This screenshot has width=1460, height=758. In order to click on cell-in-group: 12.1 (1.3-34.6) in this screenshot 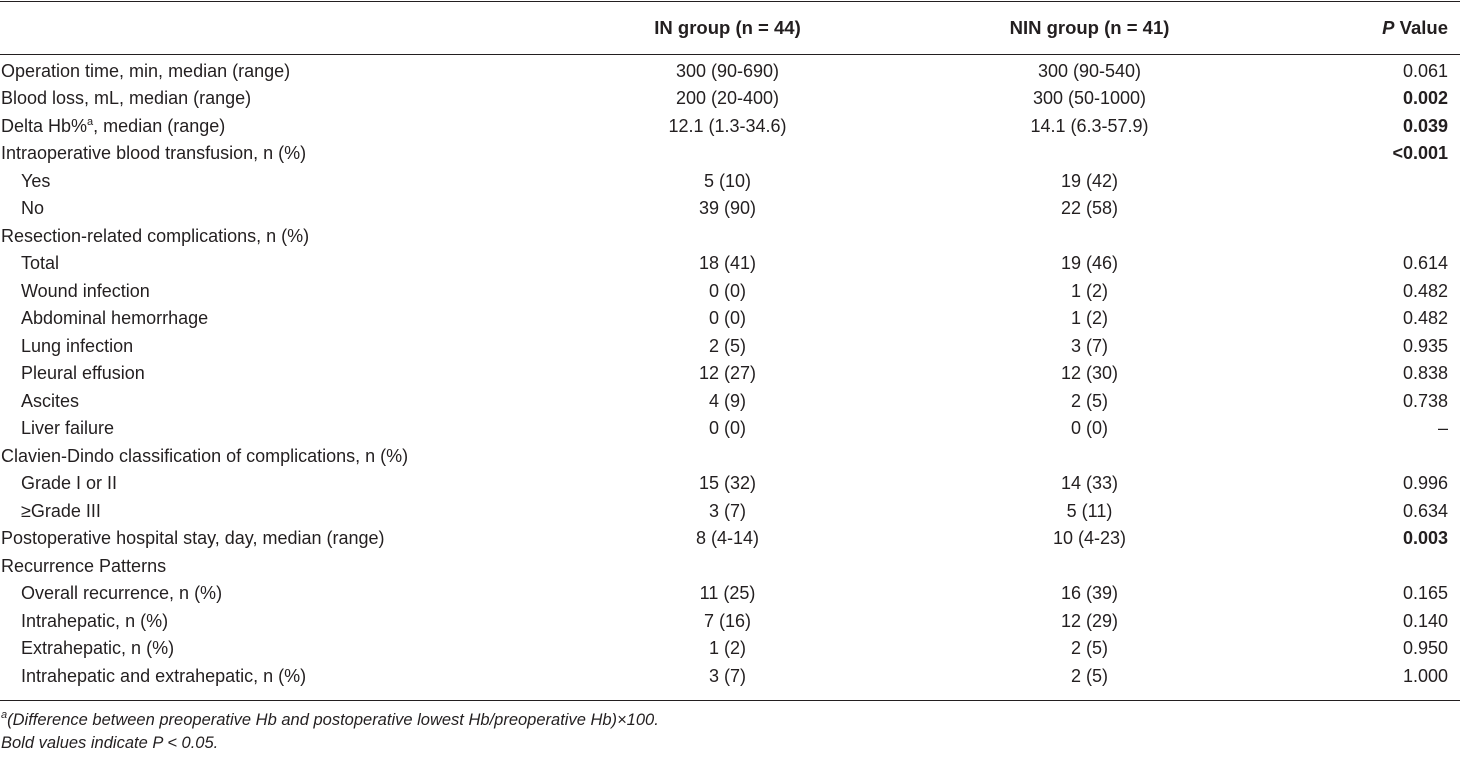, I will do `click(727, 125)`.